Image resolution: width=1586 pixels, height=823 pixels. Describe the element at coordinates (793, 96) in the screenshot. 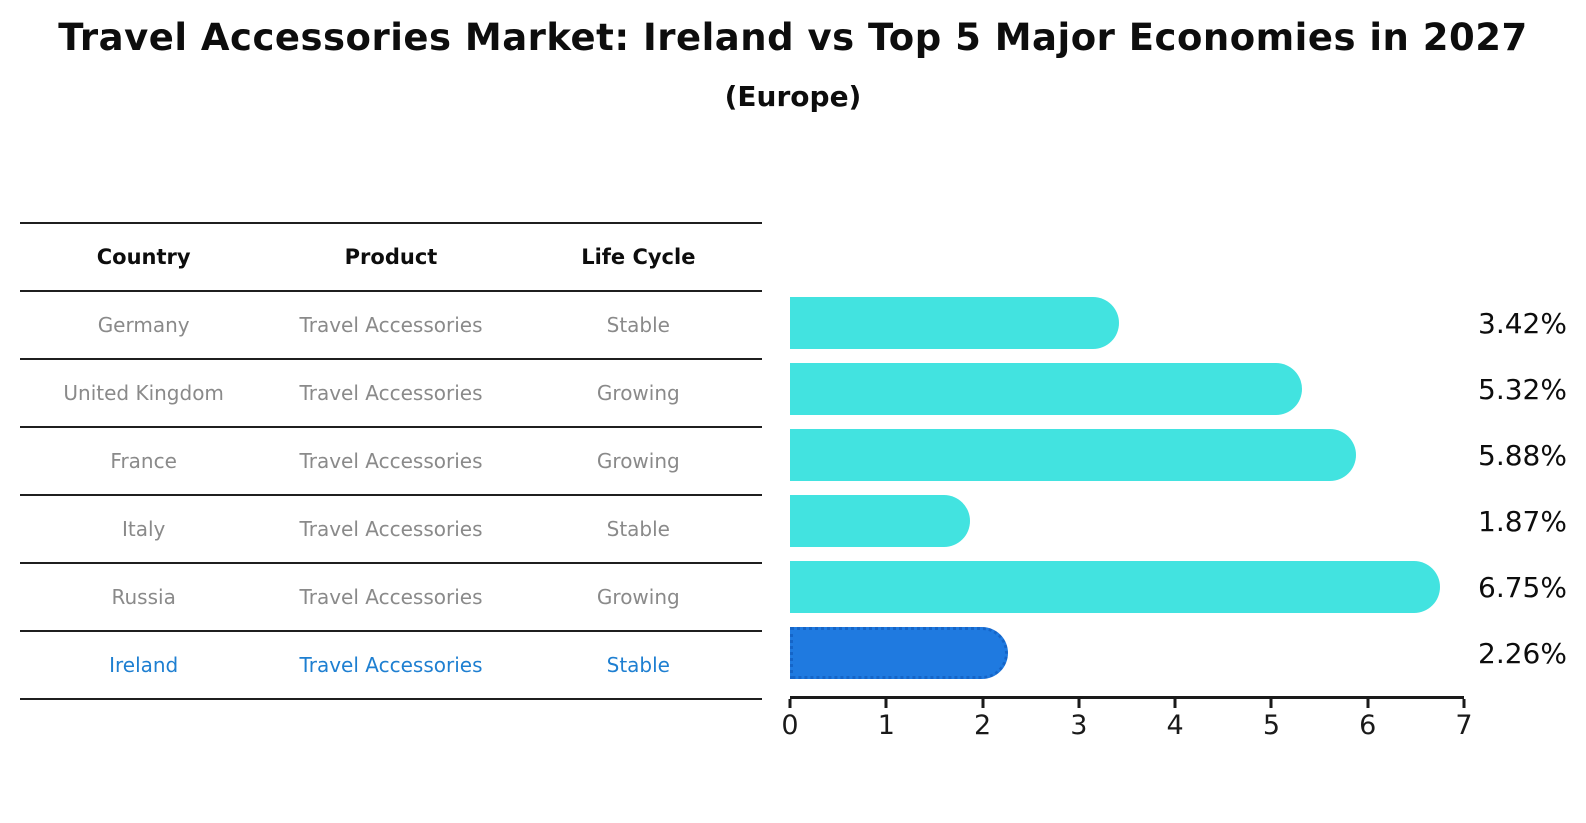

I see `chart-subtitle: (Europe)` at that location.